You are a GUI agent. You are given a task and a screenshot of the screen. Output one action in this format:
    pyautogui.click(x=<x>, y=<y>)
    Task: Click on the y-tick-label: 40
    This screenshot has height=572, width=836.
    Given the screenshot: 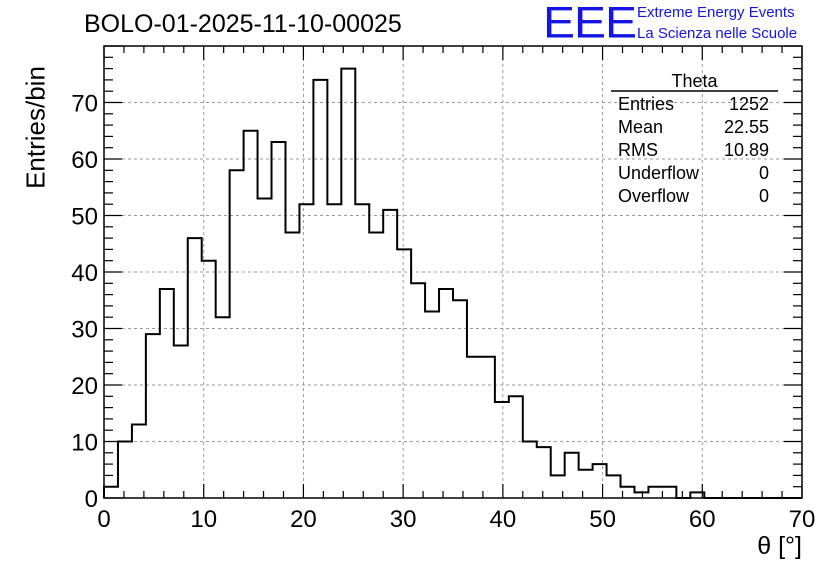 What is the action you would take?
    pyautogui.click(x=84, y=273)
    